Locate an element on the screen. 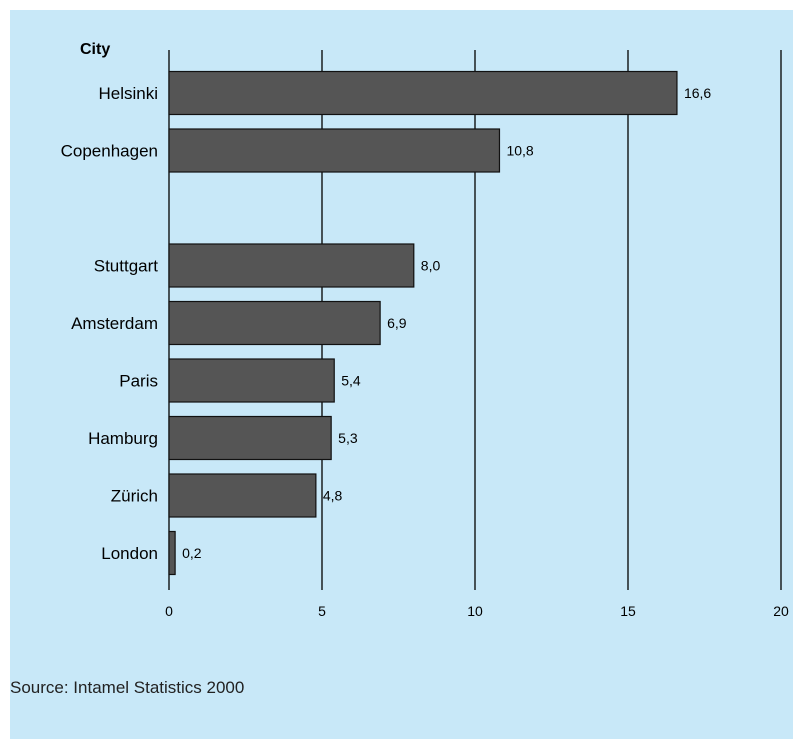 This screenshot has height=739, width=793. value-label-helsinki: 16,6 is located at coordinates (697, 93).